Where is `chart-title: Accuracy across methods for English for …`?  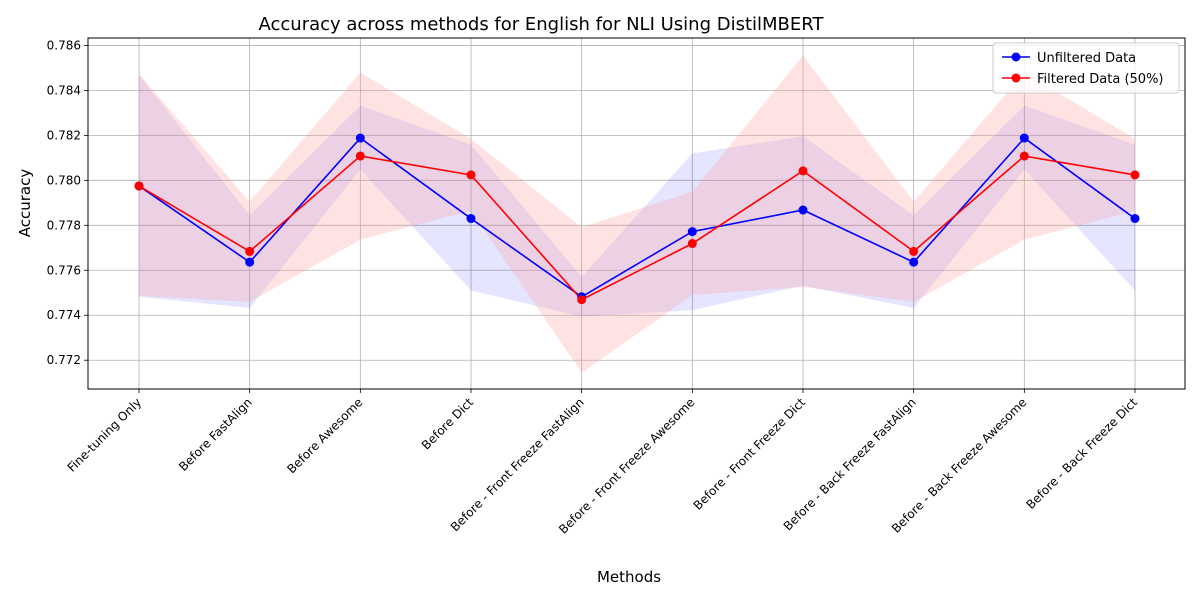 chart-title: Accuracy across methods for English for … is located at coordinates (542, 24).